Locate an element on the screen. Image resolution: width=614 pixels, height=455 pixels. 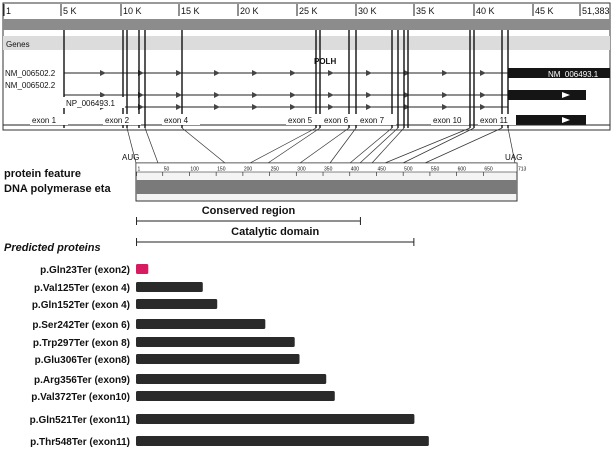
protein-tick-label: 500 is located at coordinates (408, 170).